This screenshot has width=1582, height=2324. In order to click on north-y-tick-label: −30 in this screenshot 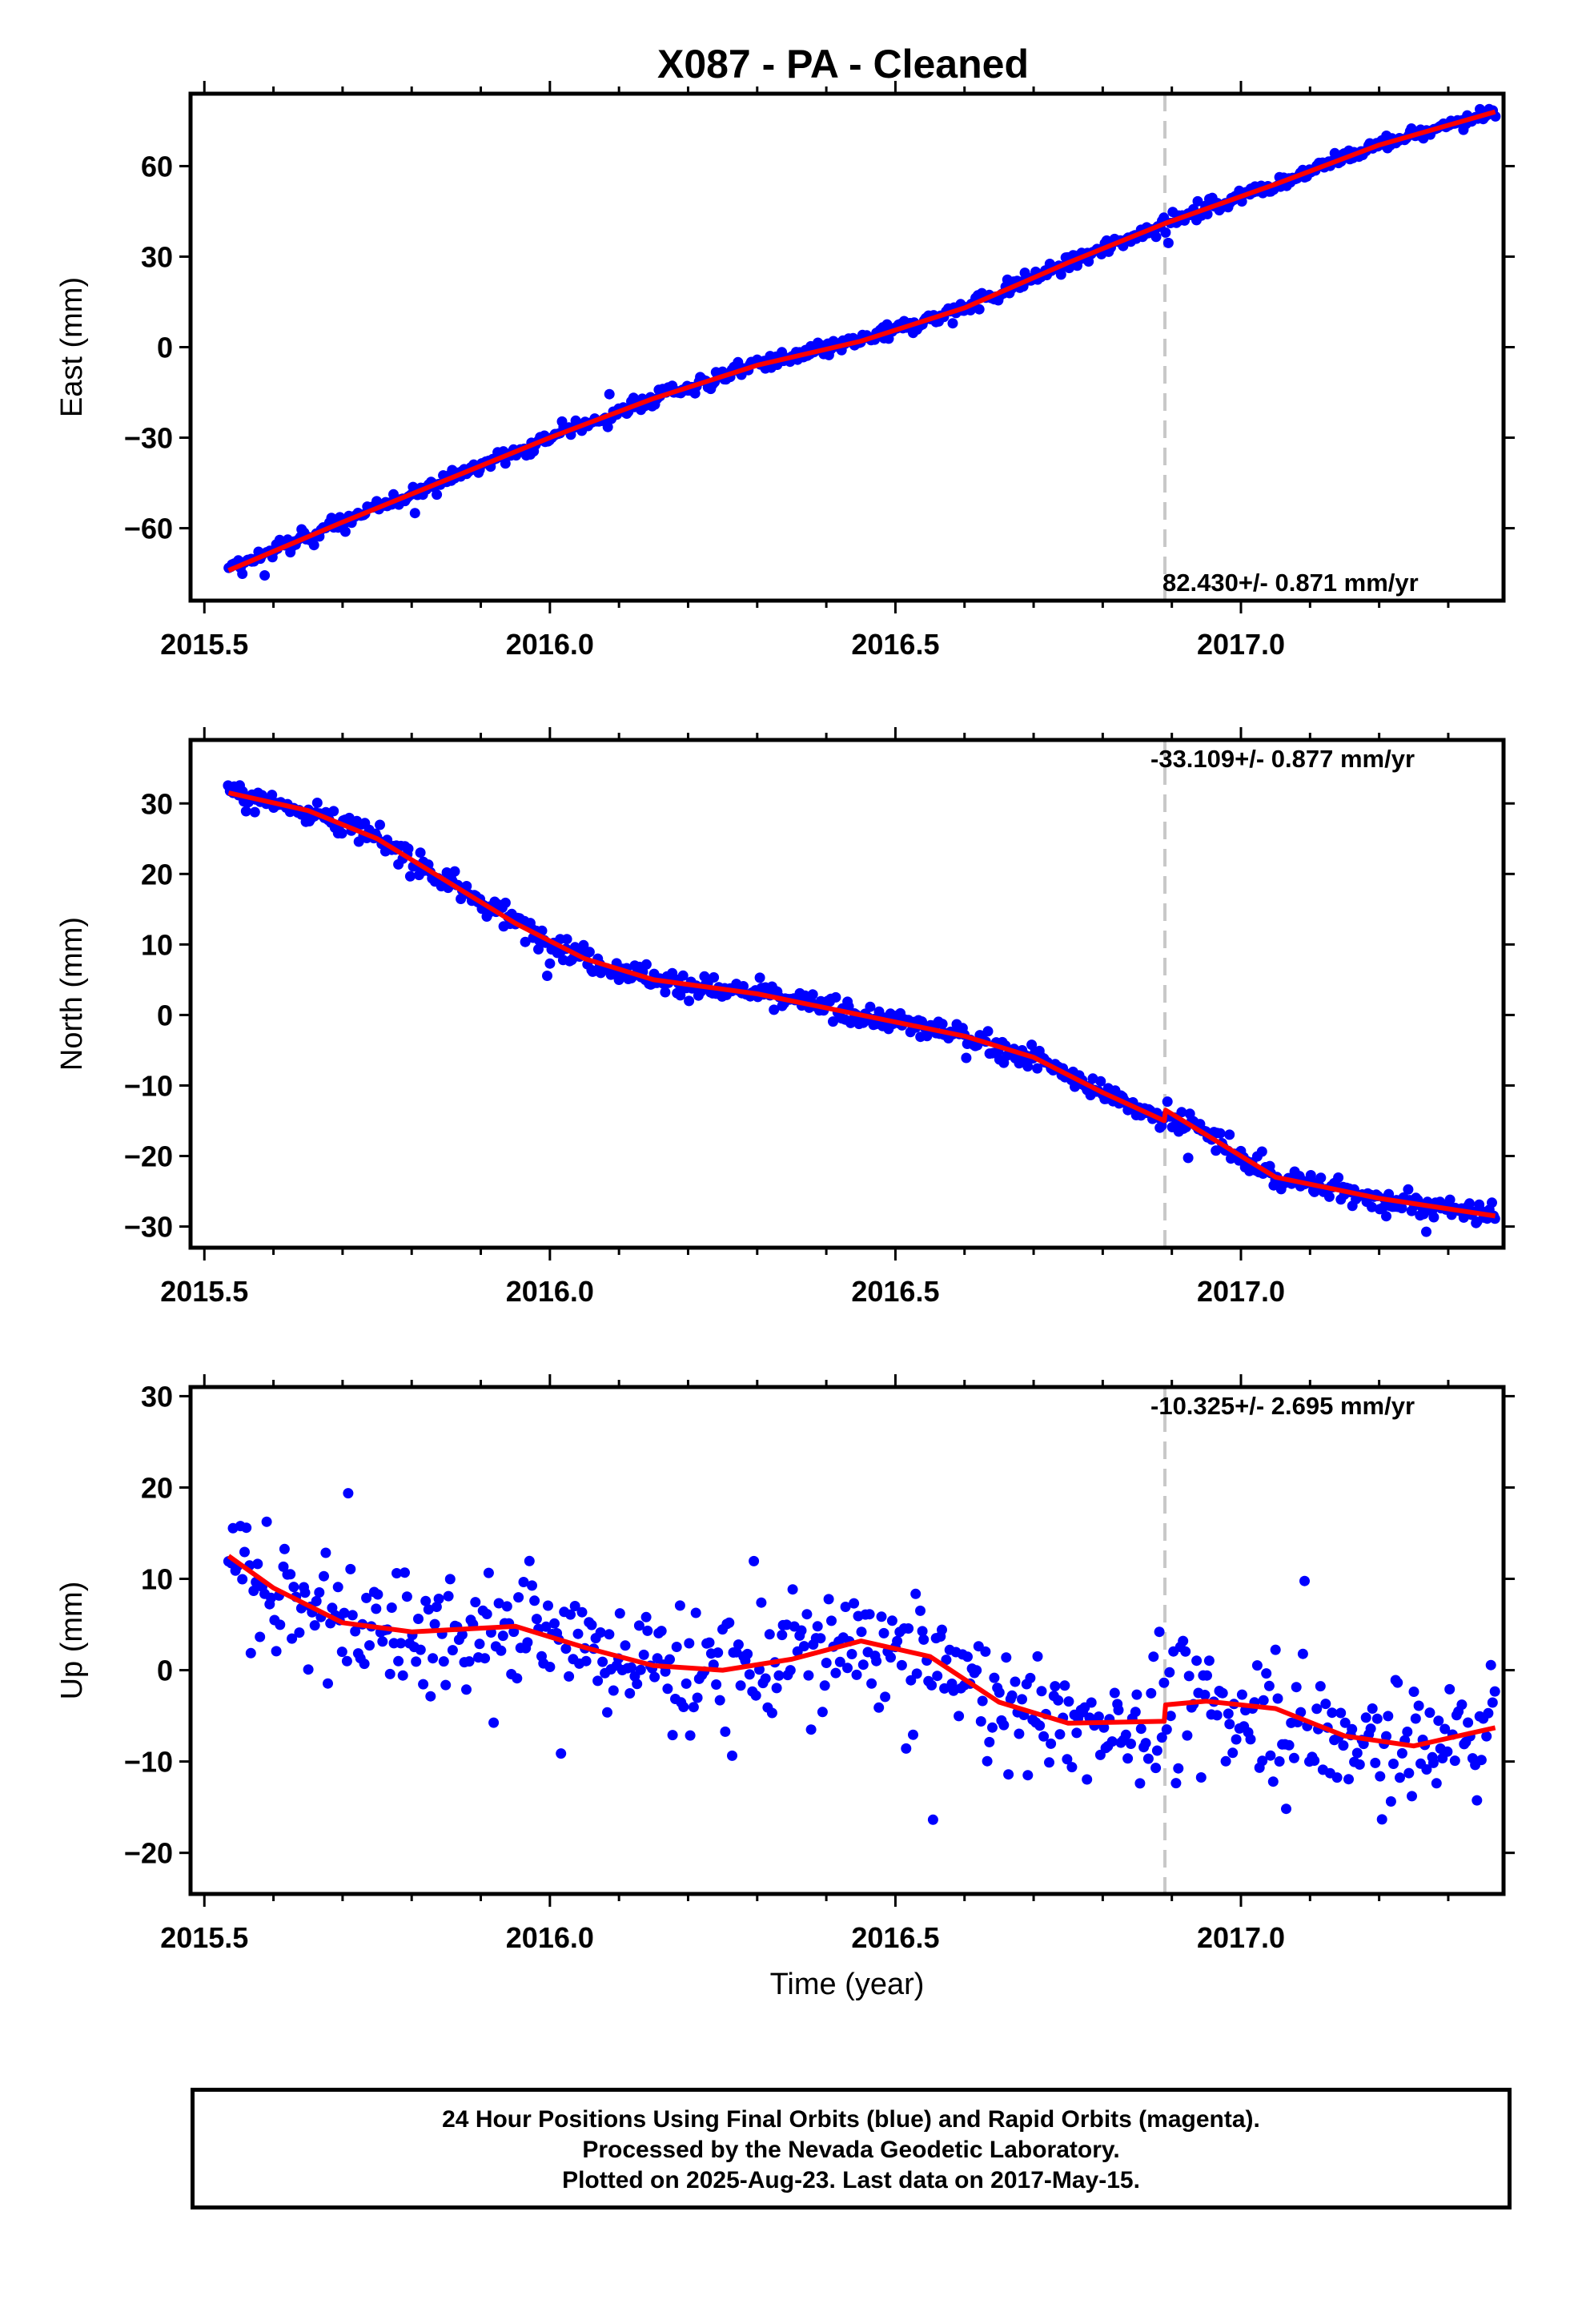, I will do `click(148, 1227)`.